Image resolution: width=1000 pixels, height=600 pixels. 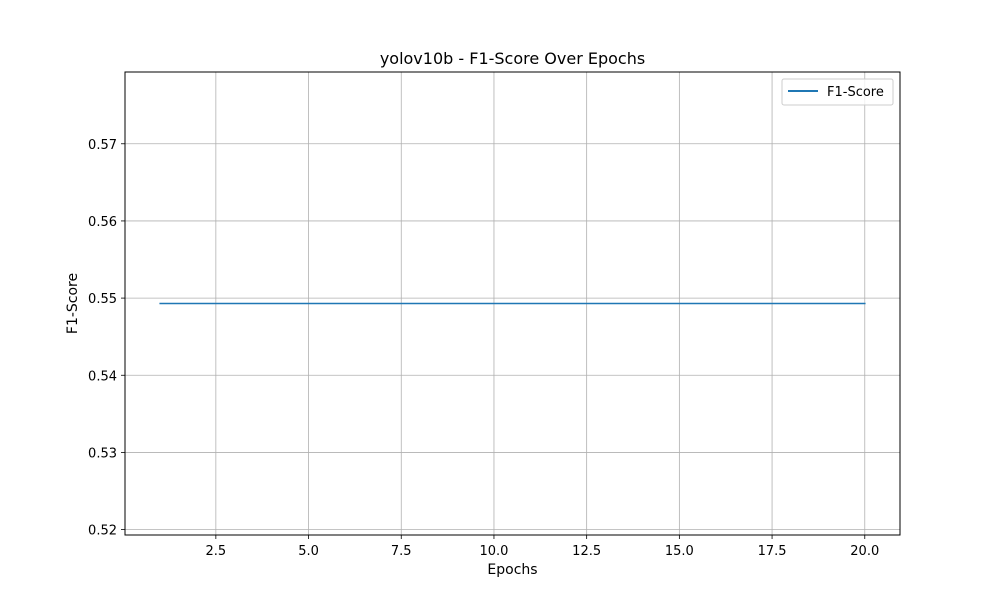 I want to click on x-tick-label: 5.0, so click(x=308, y=551).